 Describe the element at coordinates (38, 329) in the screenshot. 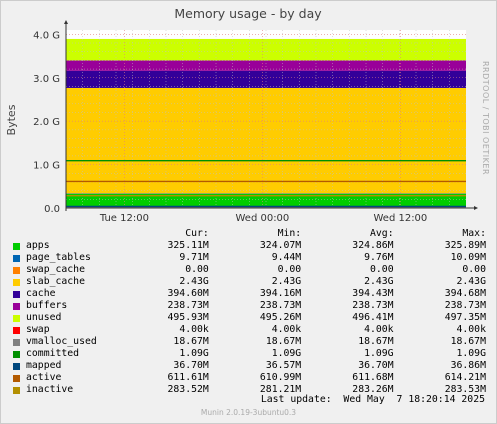

I see `legend-series-name: swap` at that location.